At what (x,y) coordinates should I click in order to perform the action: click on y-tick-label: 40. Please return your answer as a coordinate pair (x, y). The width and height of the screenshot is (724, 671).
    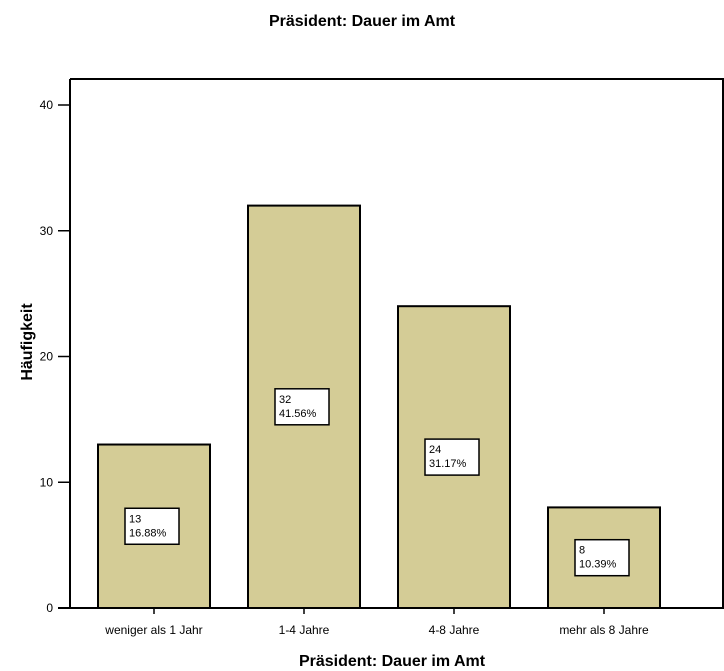
    Looking at the image, I should click on (47, 105).